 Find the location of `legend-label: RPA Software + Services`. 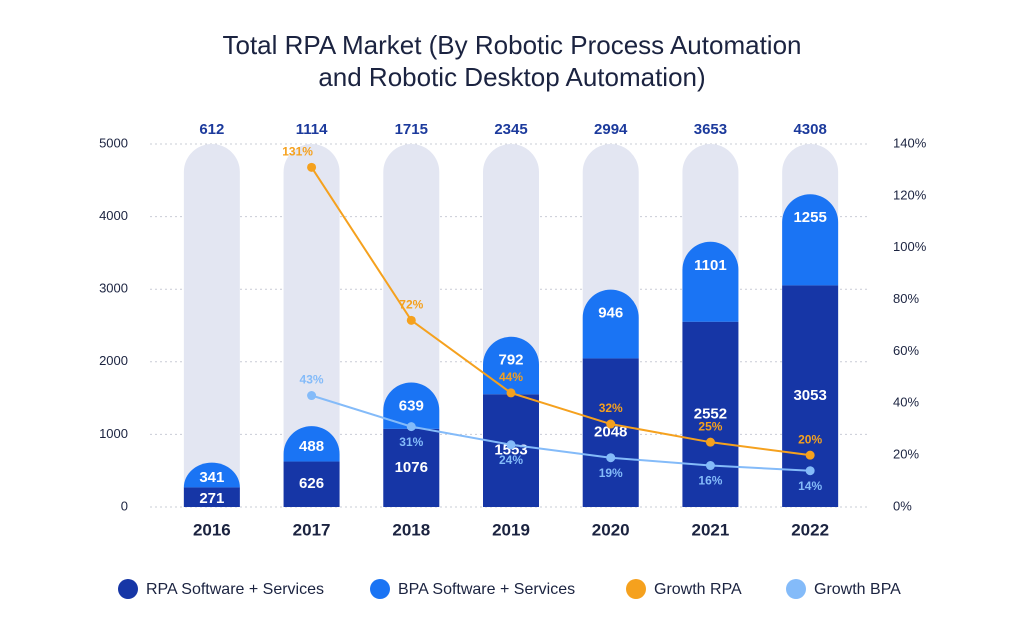

legend-label: RPA Software + Services is located at coordinates (235, 589).